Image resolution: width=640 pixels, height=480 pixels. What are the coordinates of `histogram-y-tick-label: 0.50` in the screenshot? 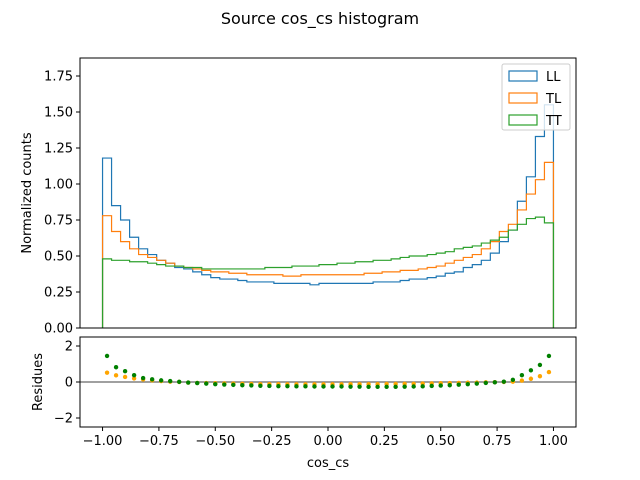 It's located at (58, 257).